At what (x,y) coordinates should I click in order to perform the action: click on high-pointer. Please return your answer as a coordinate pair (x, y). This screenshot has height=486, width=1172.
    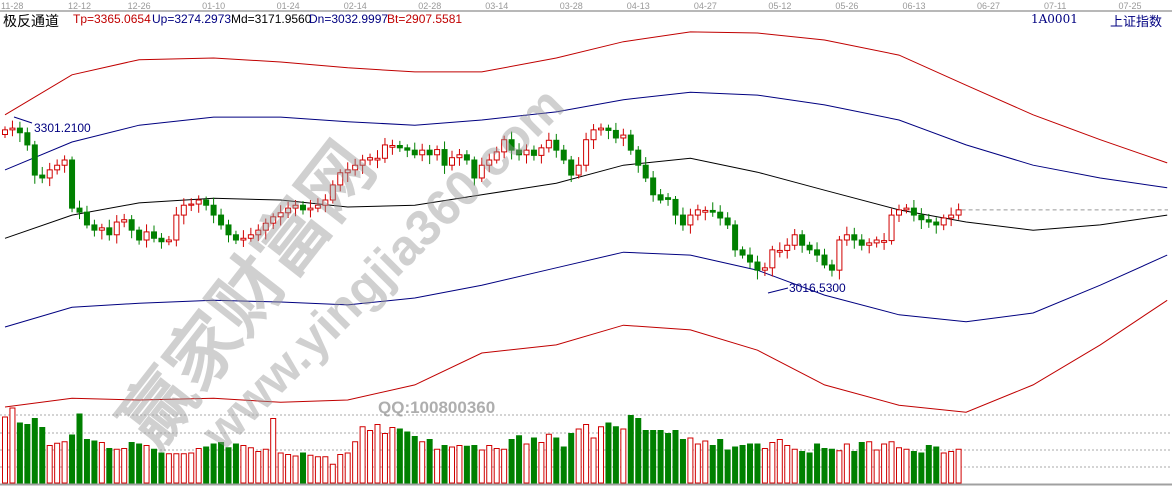
    Looking at the image, I should click on (23, 120).